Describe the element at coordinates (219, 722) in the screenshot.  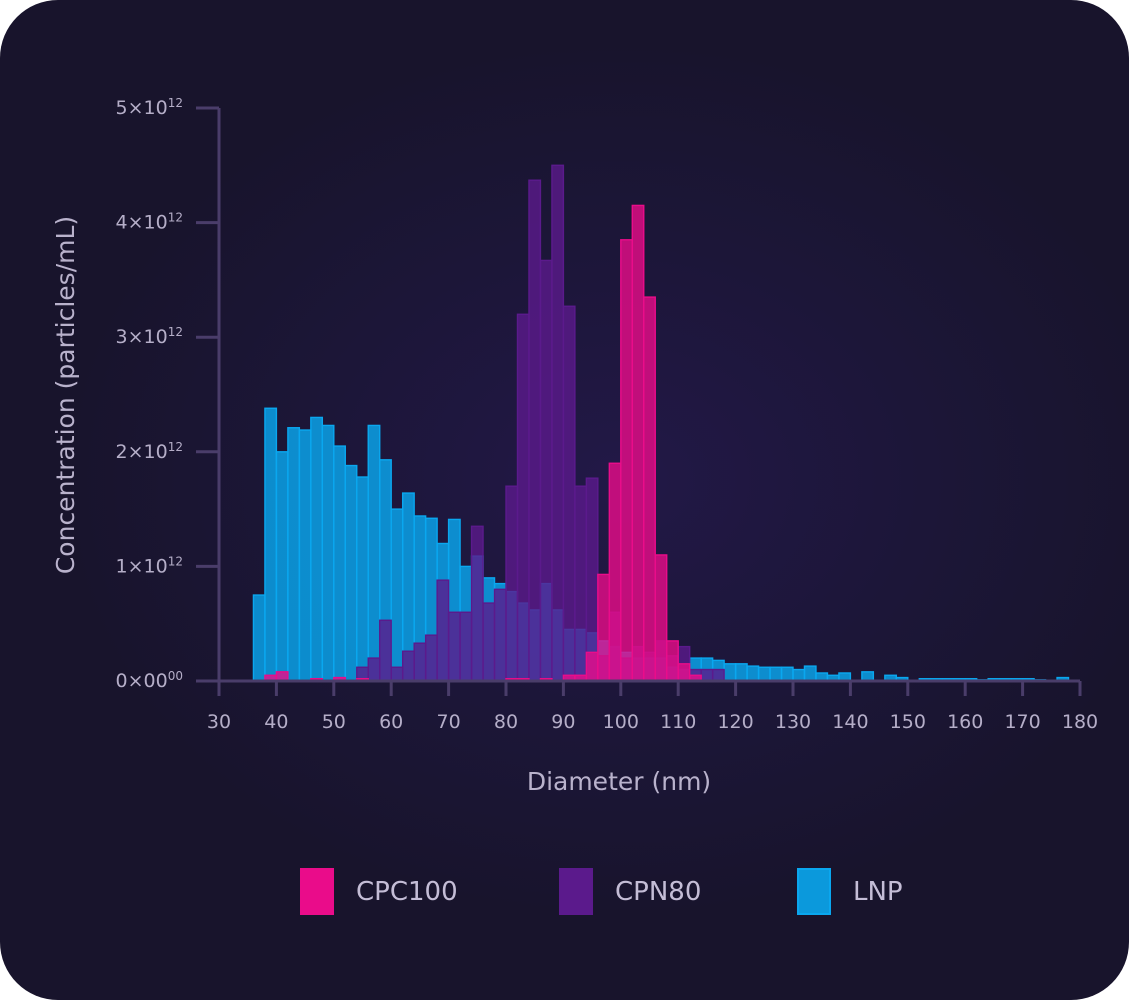
I see `x-tick-label: 30` at that location.